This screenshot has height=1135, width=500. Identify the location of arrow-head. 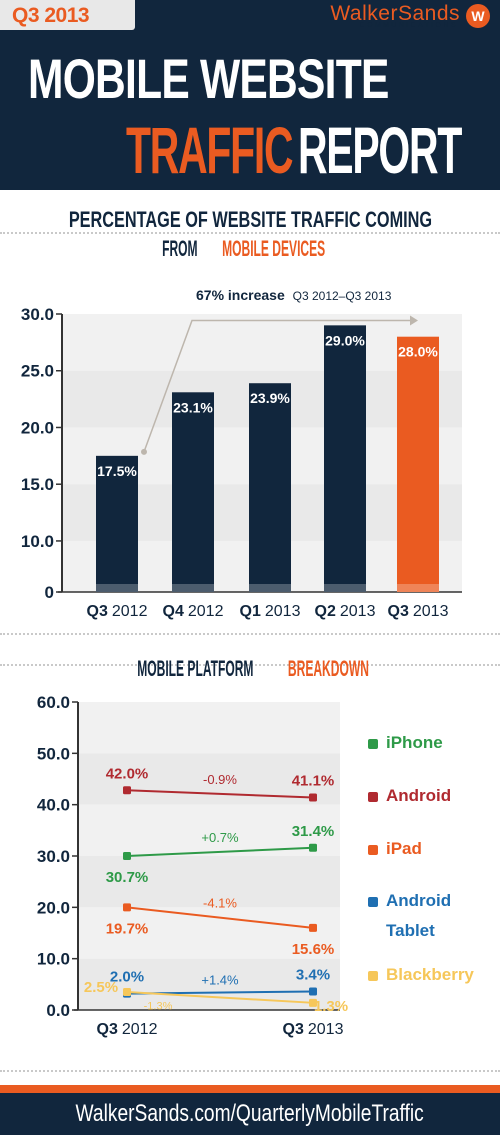
(414, 320).